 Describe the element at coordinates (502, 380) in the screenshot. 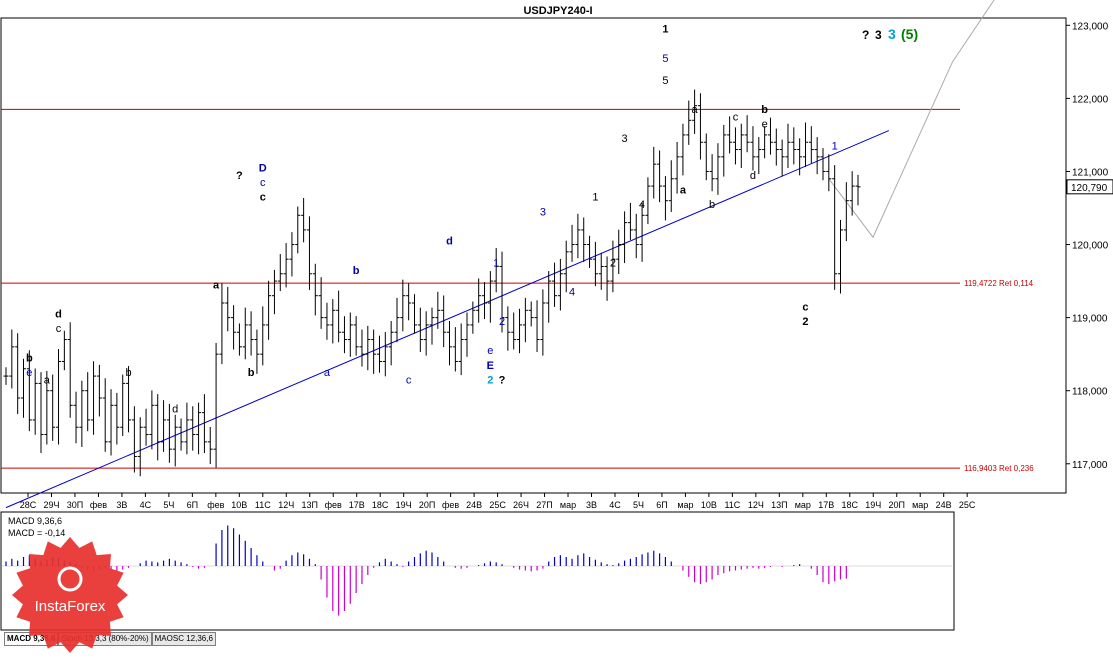

I see `wave-label: ?` at that location.